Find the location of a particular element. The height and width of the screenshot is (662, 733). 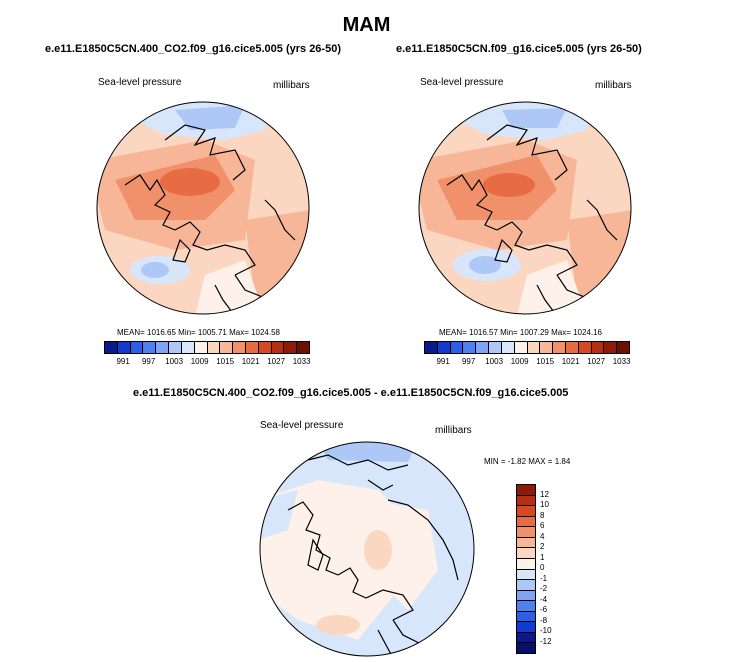

panel-1-units: millibars is located at coordinates (291, 85).